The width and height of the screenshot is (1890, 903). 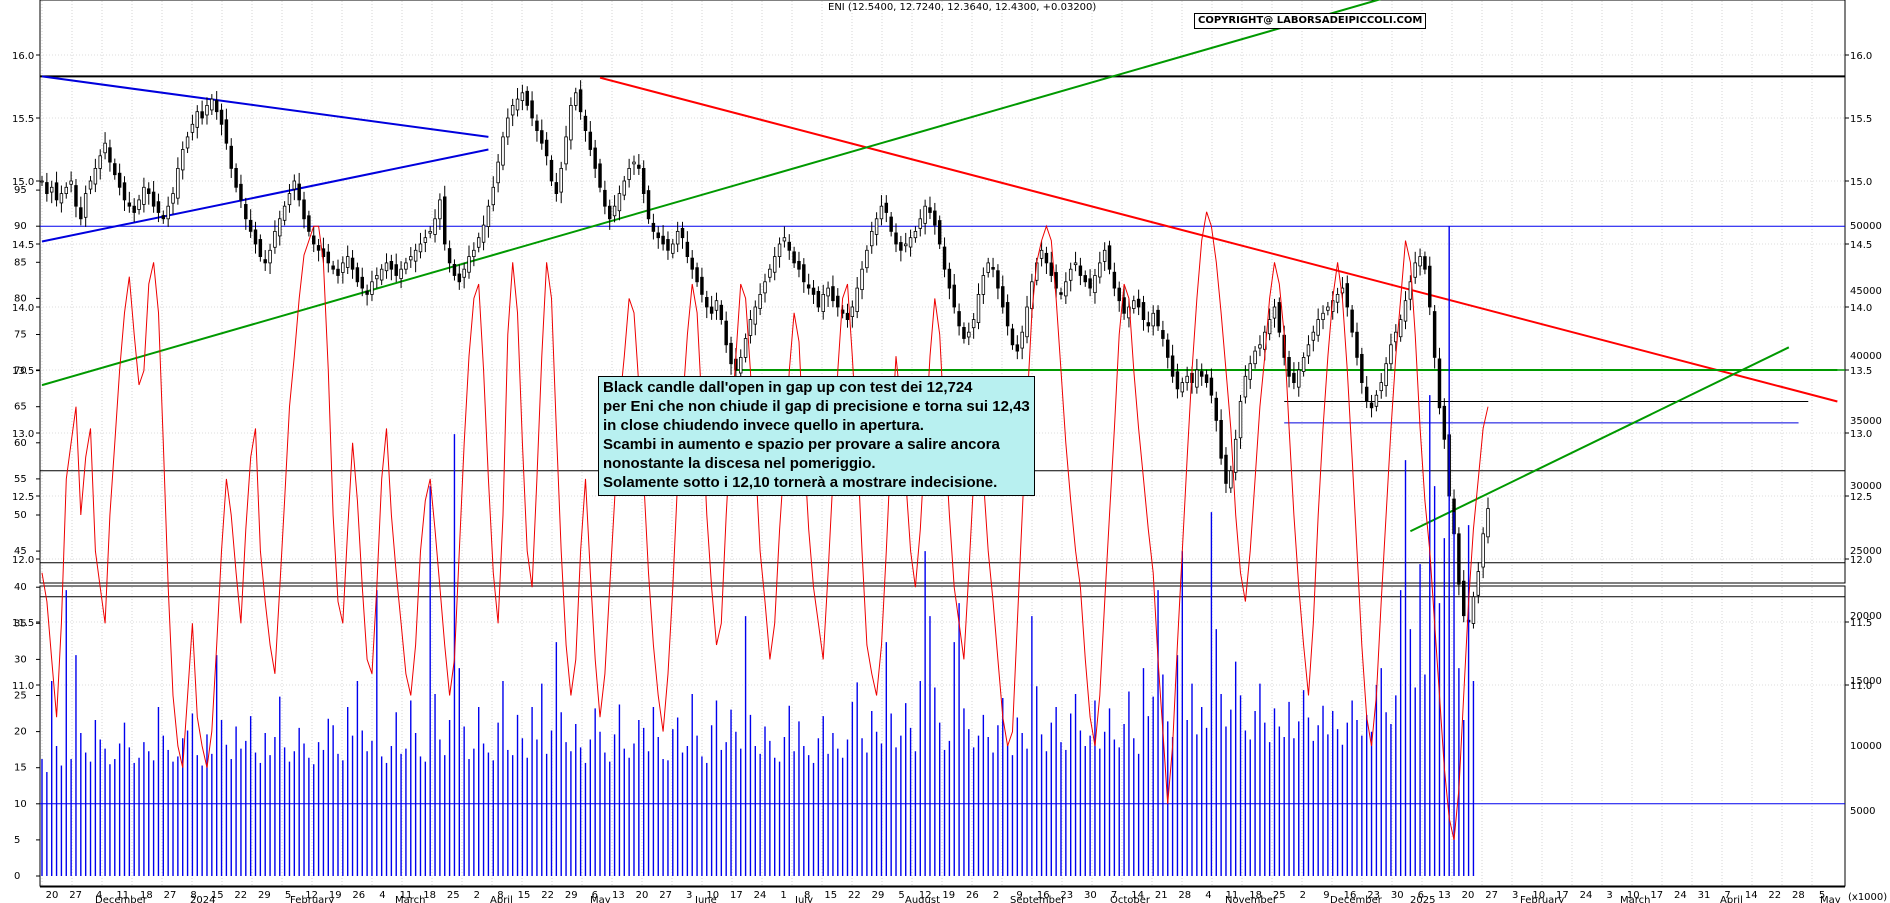 I want to click on x-tick-label: 10, so click(x=1538, y=895).